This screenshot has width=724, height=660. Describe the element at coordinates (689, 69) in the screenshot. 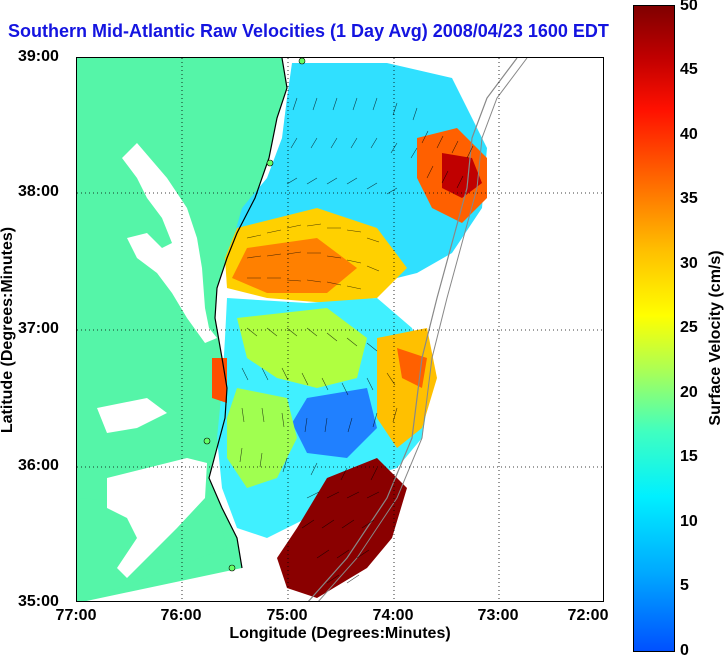

I see `colorbar-tick: 45` at that location.